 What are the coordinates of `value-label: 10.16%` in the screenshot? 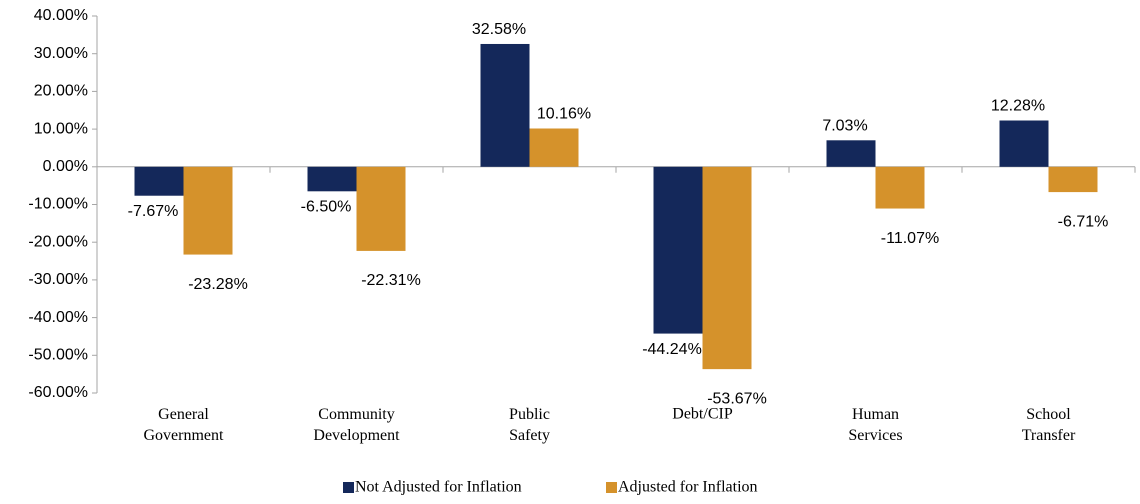 It's located at (564, 114).